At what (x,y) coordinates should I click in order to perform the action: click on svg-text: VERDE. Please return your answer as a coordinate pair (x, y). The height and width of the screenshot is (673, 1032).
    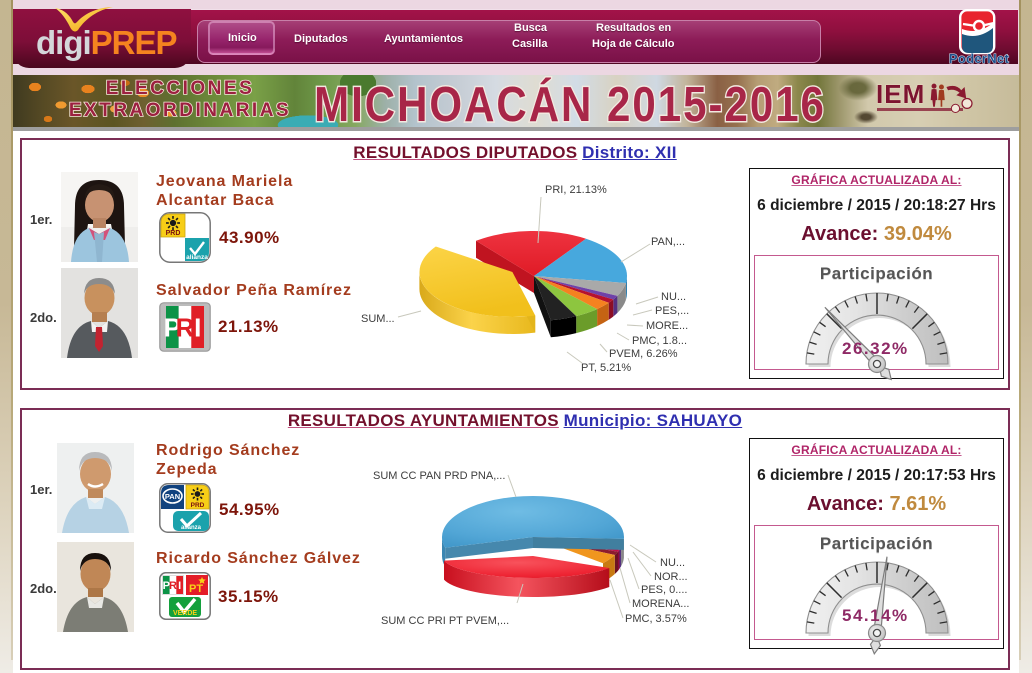
    Looking at the image, I should click on (185, 613).